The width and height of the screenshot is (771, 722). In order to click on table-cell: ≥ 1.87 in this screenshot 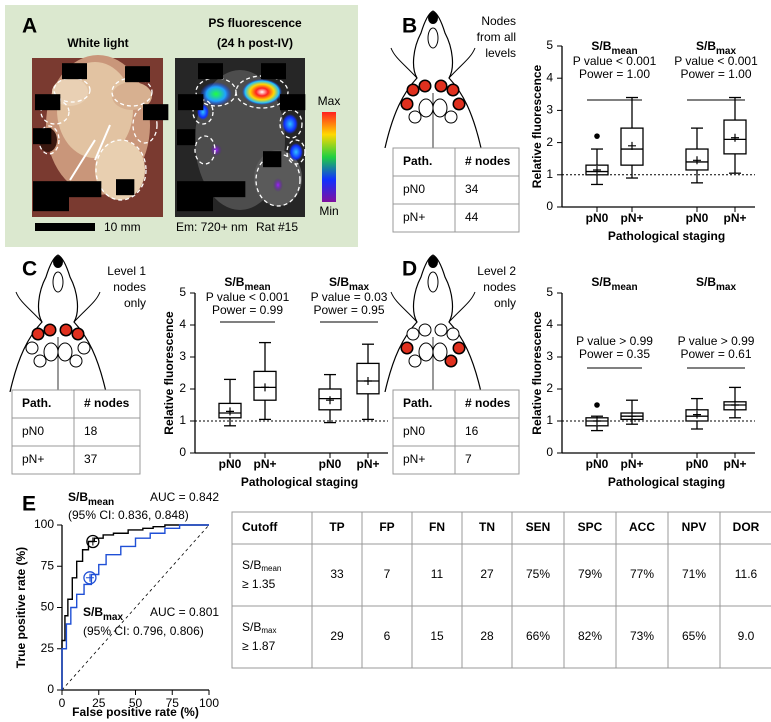, I will do `click(259, 646)`.